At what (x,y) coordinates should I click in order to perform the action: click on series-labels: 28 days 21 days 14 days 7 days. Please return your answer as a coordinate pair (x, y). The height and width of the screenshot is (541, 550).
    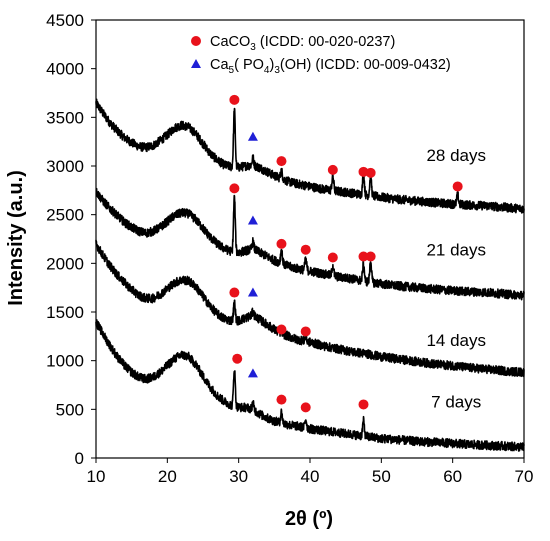
    Looking at the image, I should click on (456, 278).